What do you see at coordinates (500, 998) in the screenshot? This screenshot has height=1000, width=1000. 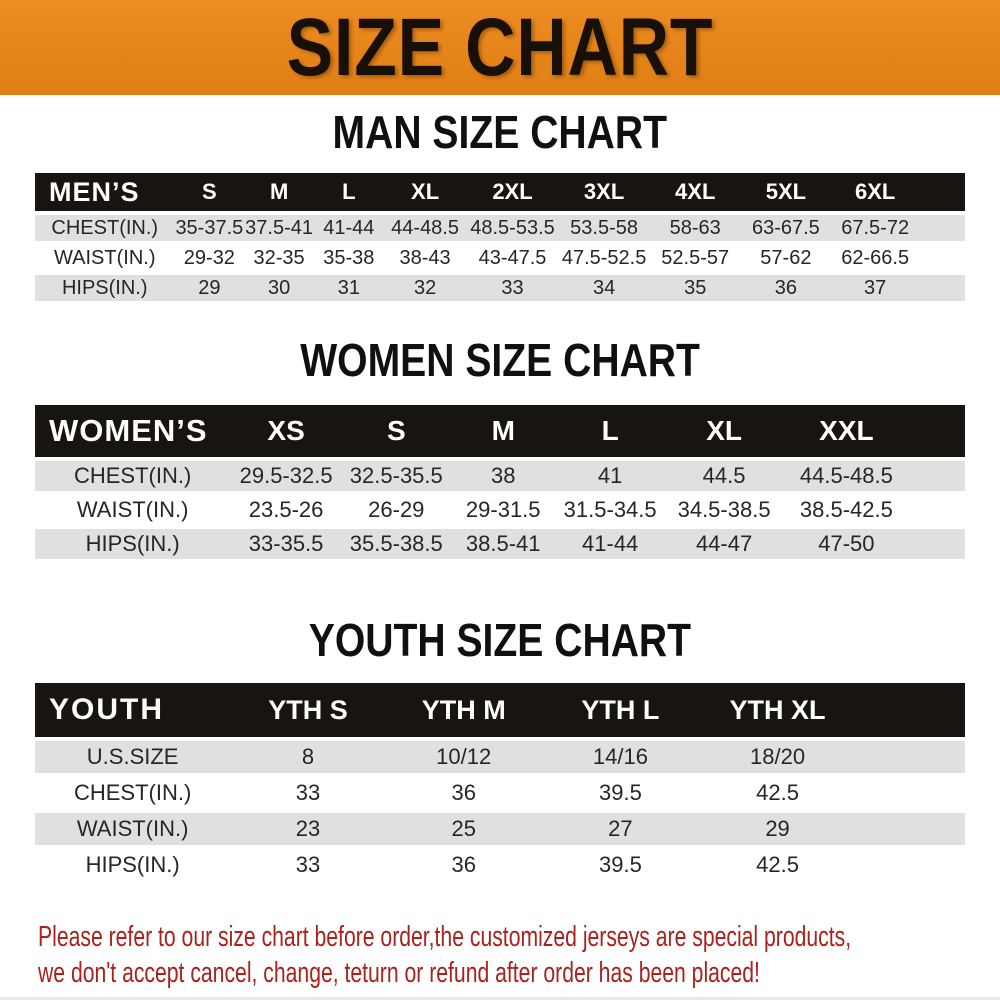 I see `bottom-edge-divider` at bounding box center [500, 998].